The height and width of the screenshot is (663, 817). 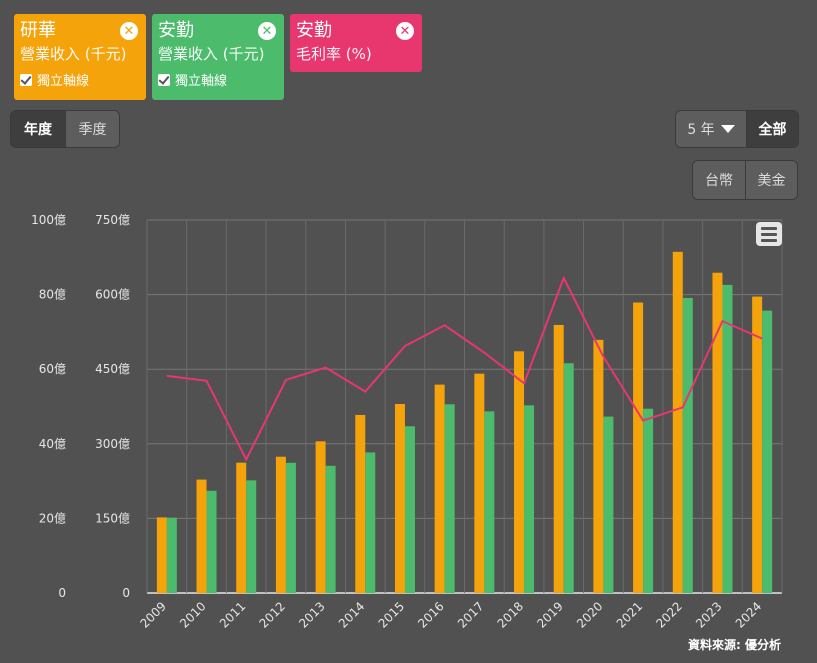 I want to click on legend-card-advantech-revenue: 研華 營業收入 (千元) 獨立軸線 ✕, so click(x=80, y=57).